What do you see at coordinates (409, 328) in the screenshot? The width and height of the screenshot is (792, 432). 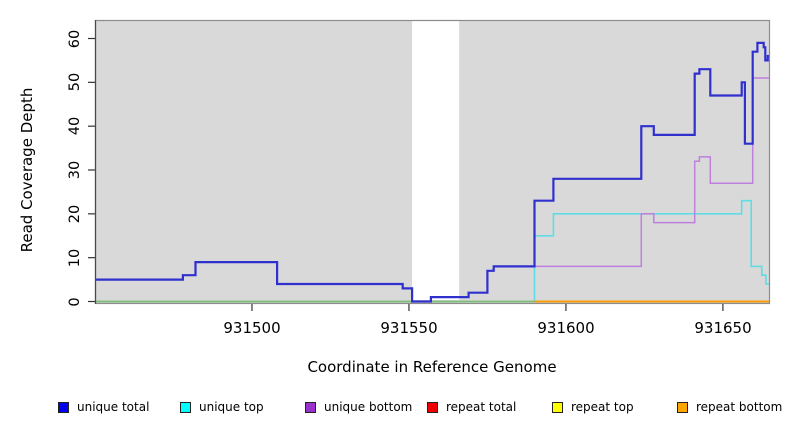 I see `x-tick-label: 931550` at bounding box center [409, 328].